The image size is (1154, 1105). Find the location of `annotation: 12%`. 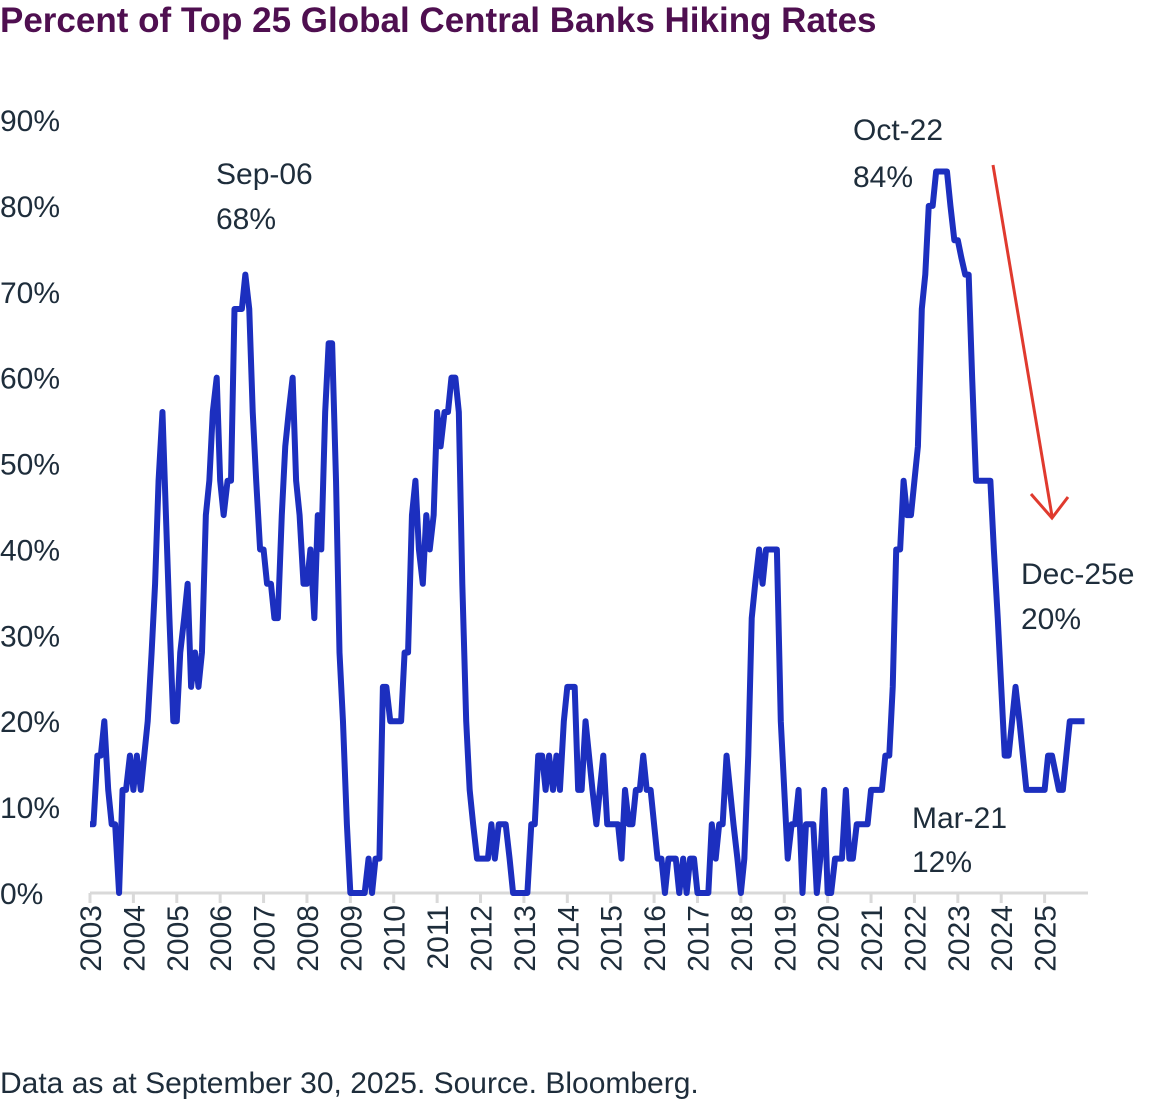

annotation: 12% is located at coordinates (942, 862).